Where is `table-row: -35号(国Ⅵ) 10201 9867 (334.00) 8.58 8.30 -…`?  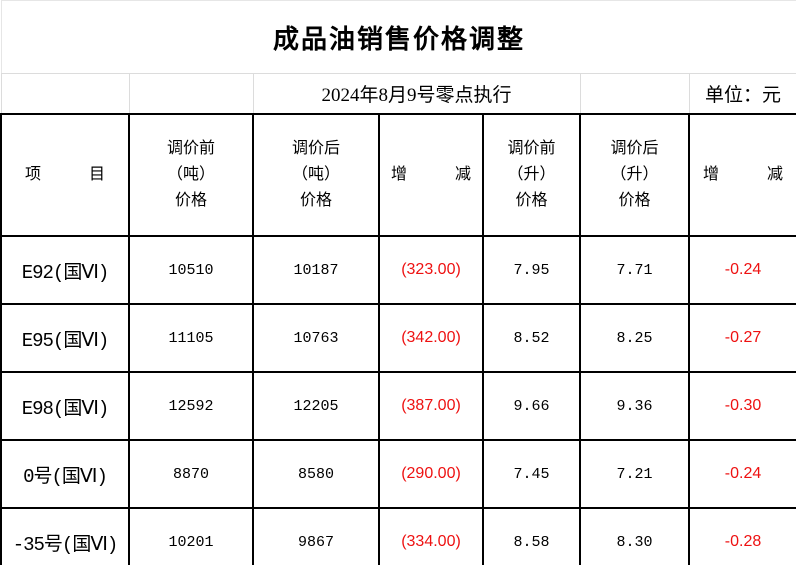
table-row: -35号(国Ⅵ) 10201 9867 (334.00) 8.58 8.30 -… is located at coordinates (398, 536).